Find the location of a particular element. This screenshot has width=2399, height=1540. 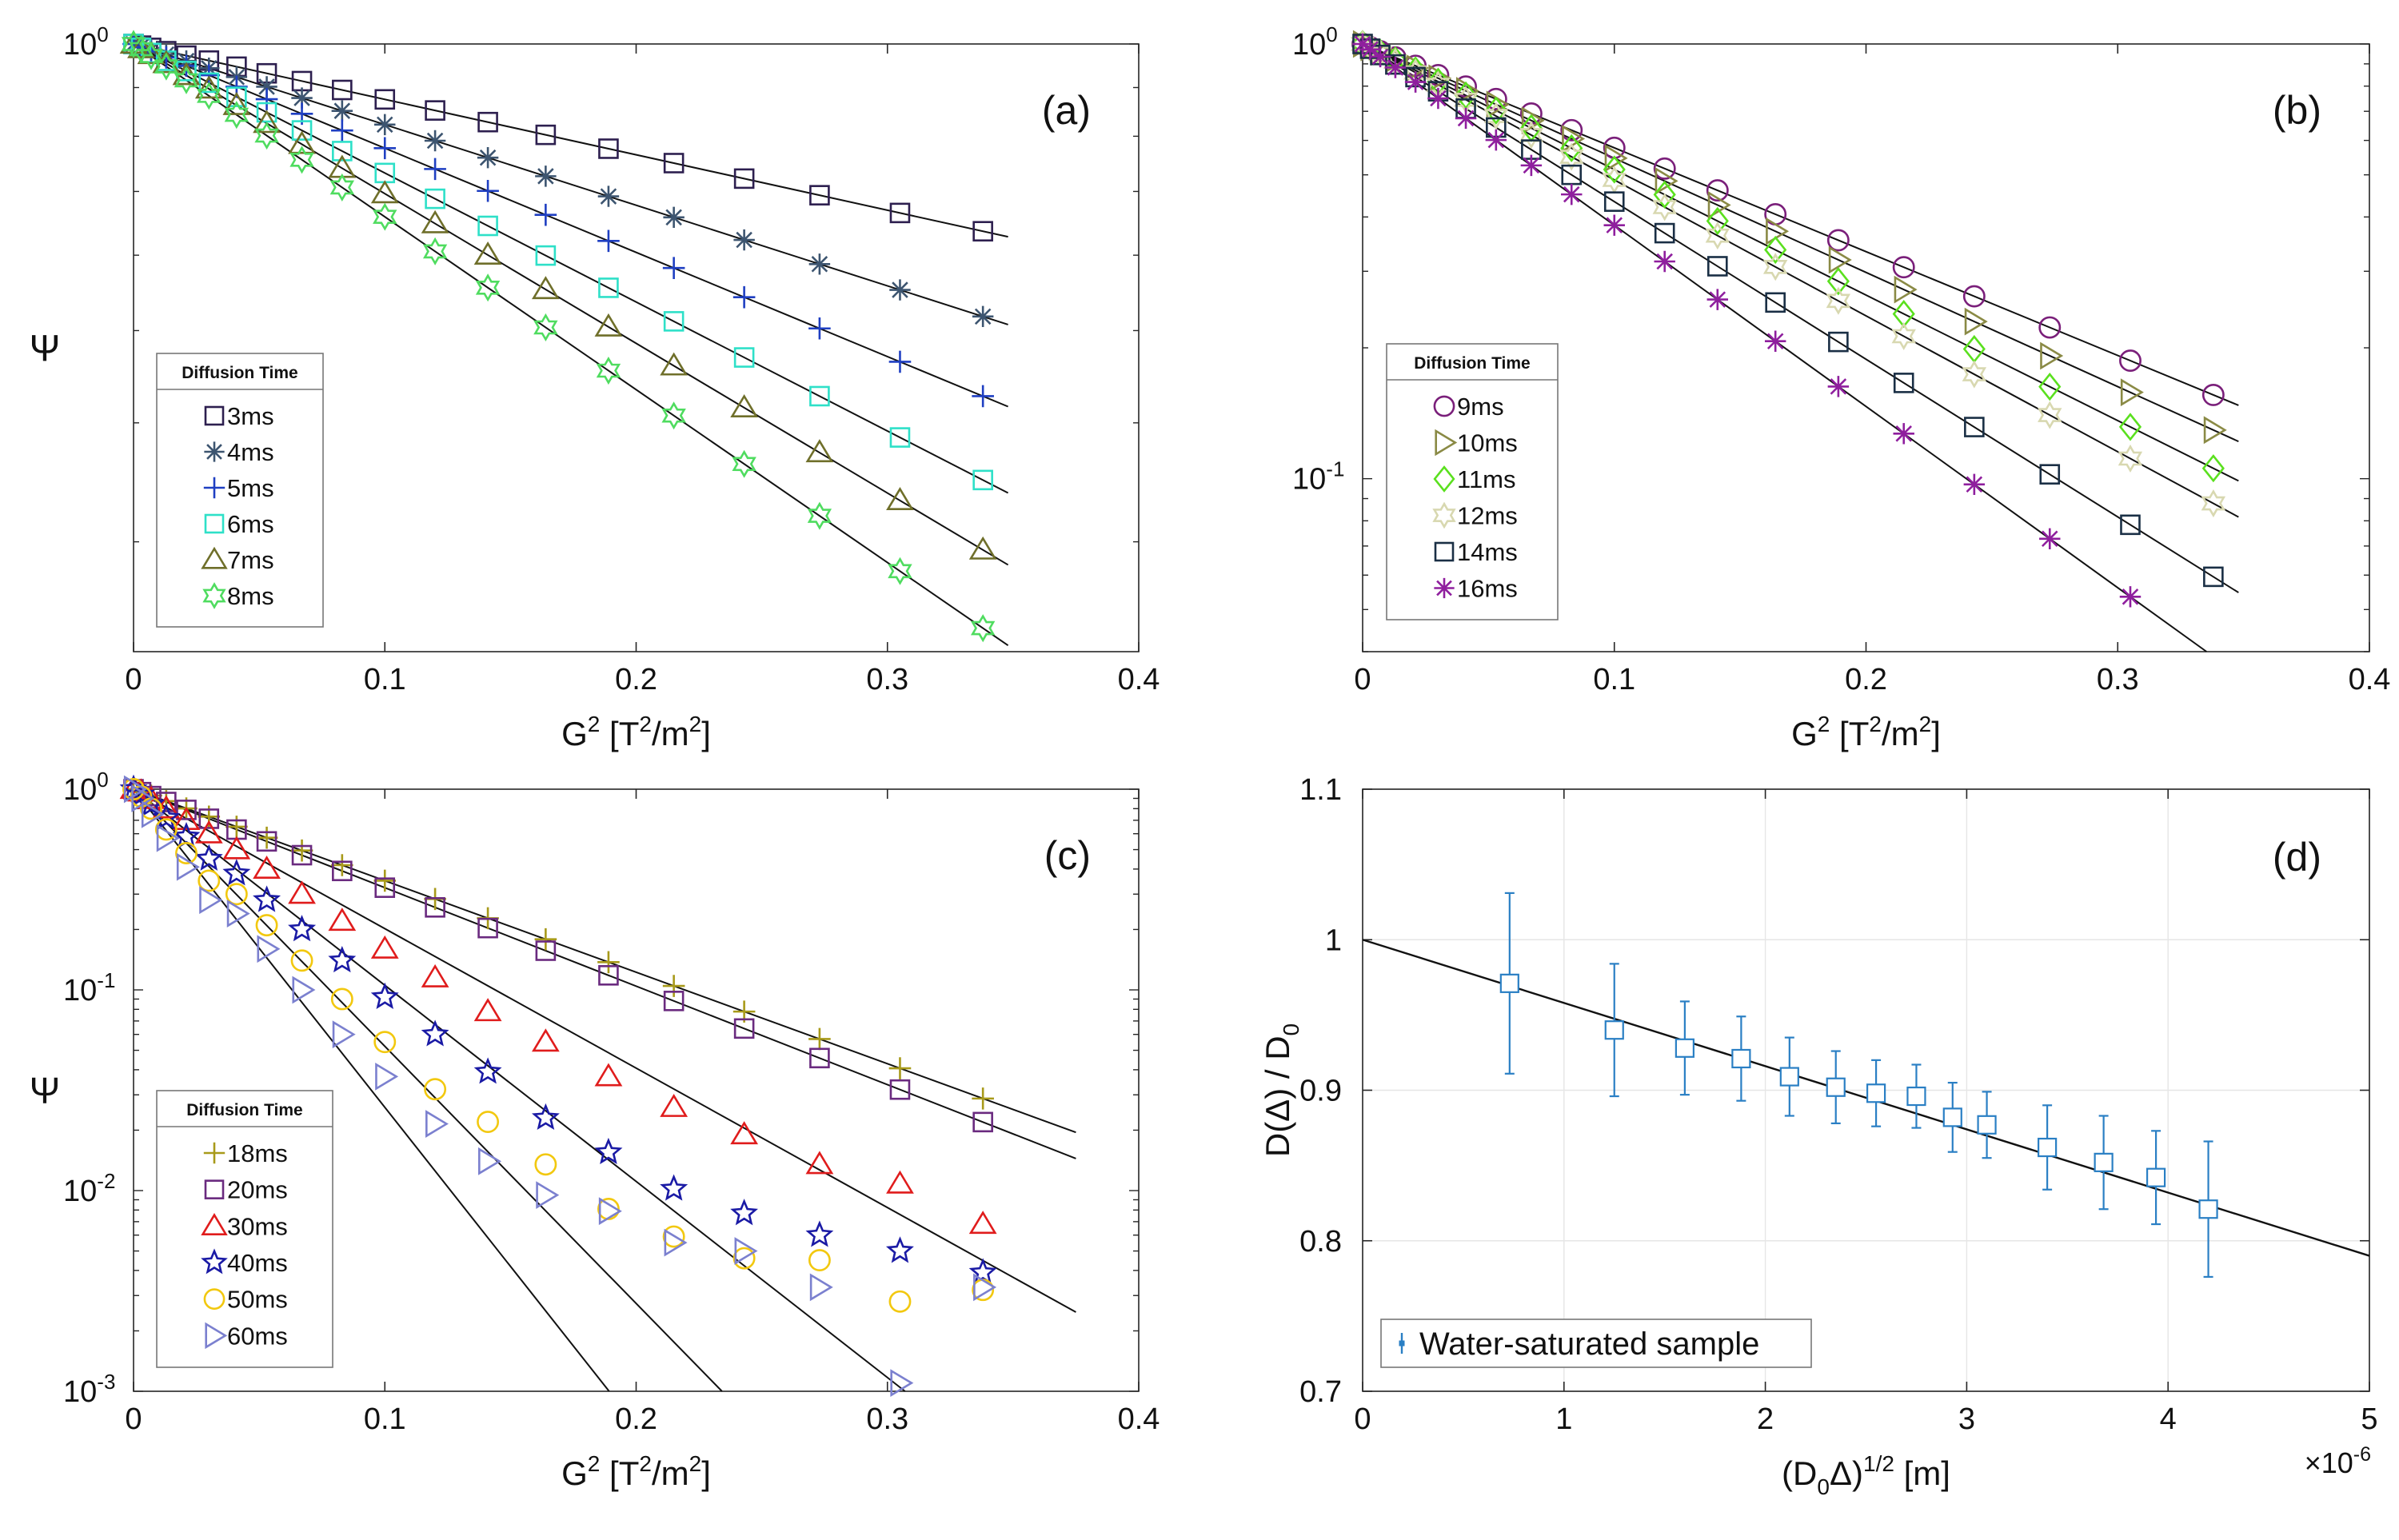

legend-item: 40ms is located at coordinates (244, 1262).